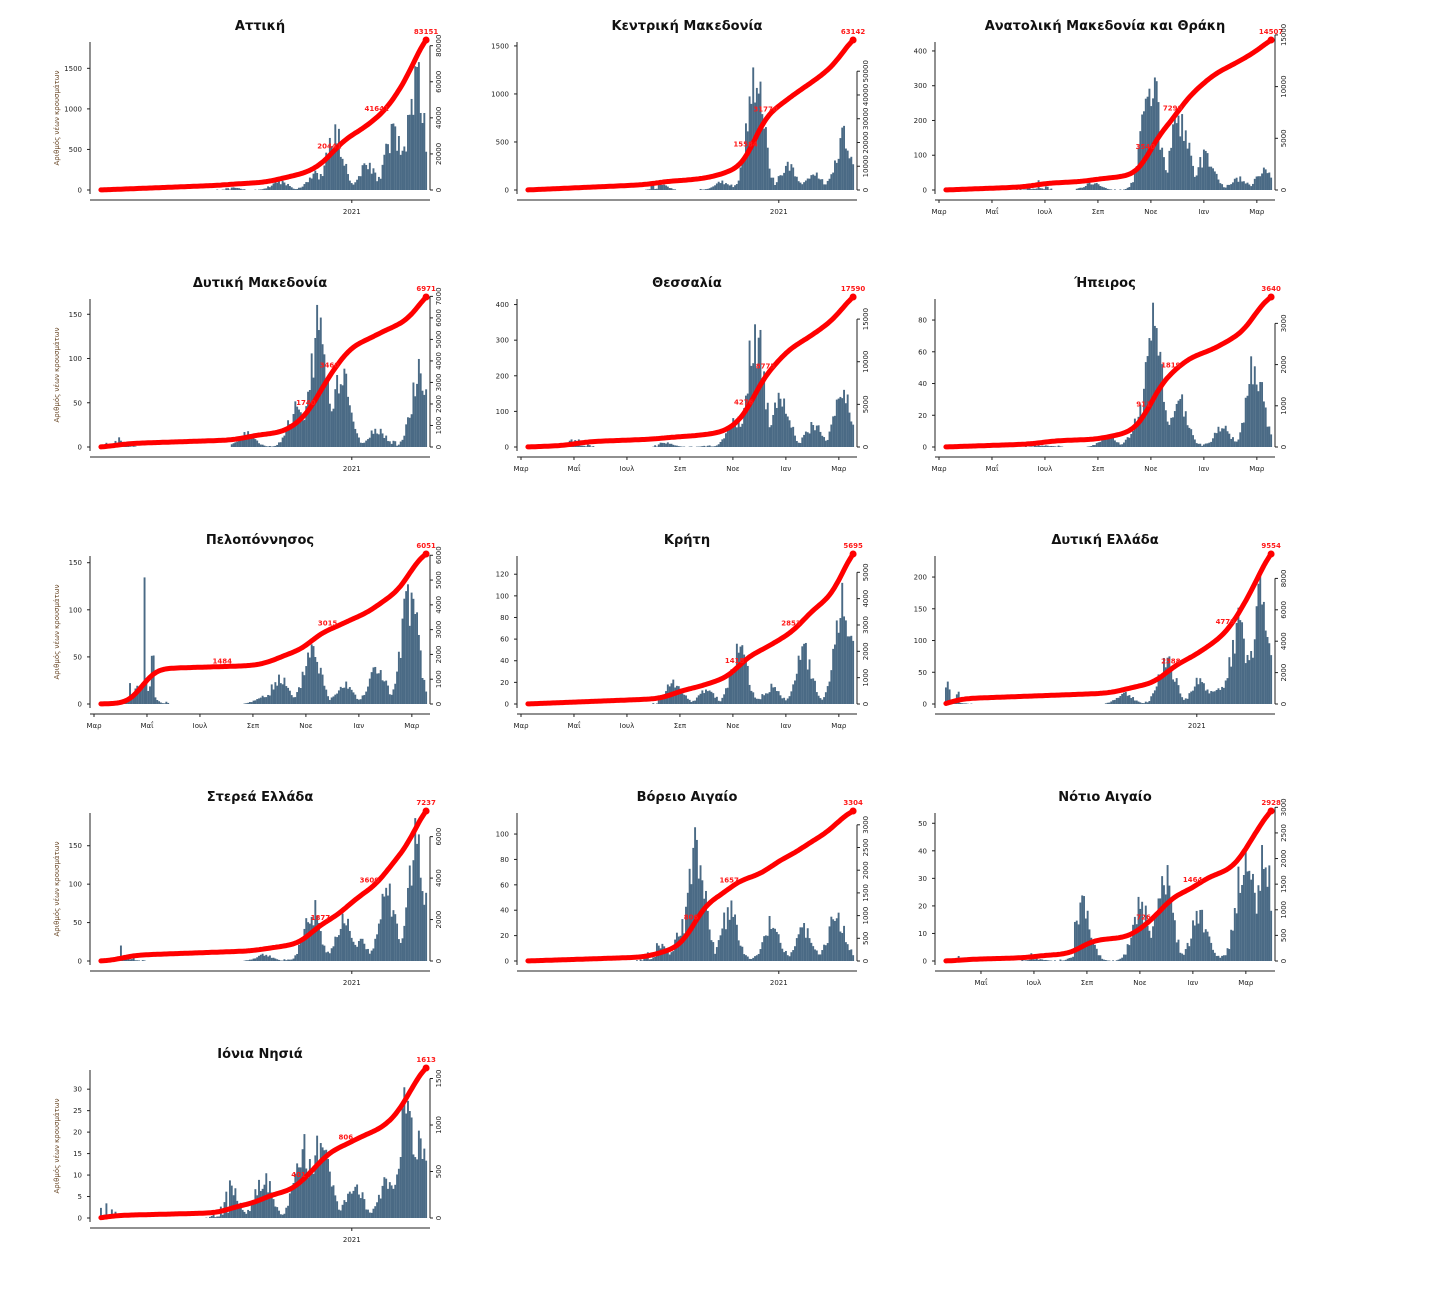 This screenshot has height=1290, width=1434. I want to click on right-tick-label: 8000, so click(1284, 578).